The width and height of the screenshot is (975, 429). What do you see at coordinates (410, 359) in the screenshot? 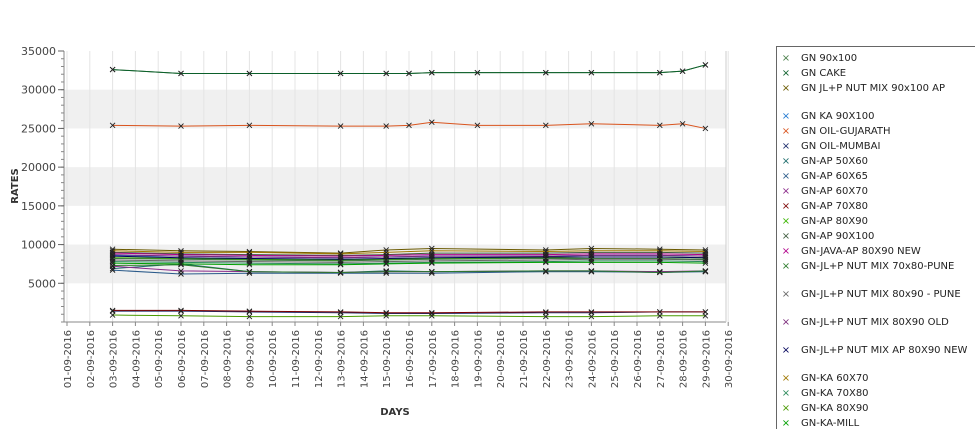
I see `x-tick-label: 16-09-2016` at bounding box center [410, 359].